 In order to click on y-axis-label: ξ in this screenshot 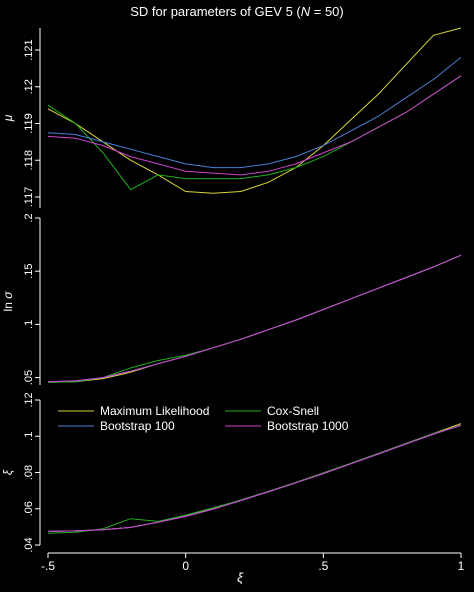, I will do `click(8, 472)`.